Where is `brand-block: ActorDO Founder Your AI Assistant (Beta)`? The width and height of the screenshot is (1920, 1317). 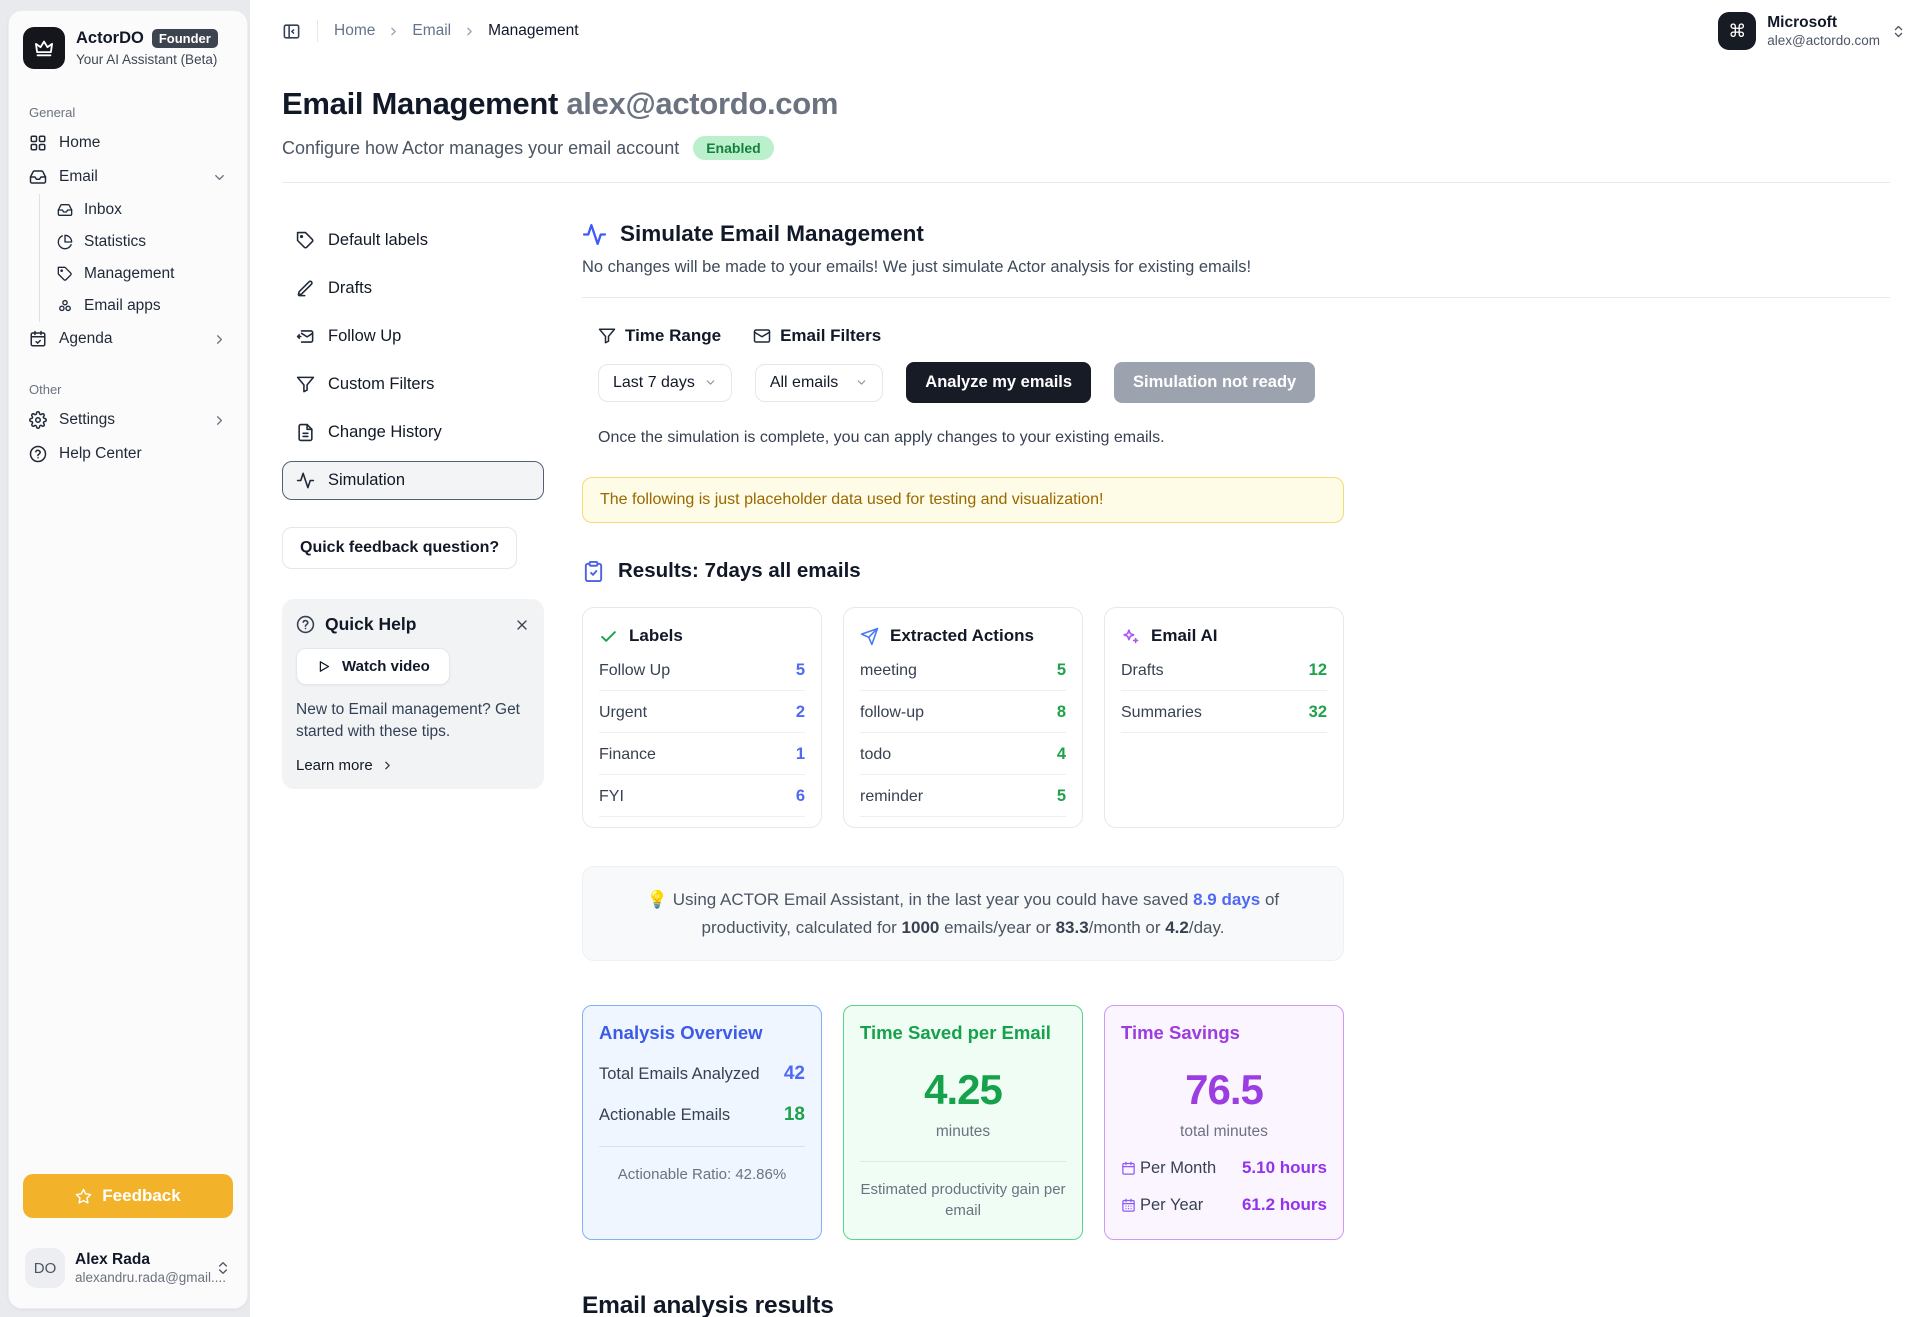
brand-block: ActorDO Founder Your AI Assistant (Beta) is located at coordinates (128, 48).